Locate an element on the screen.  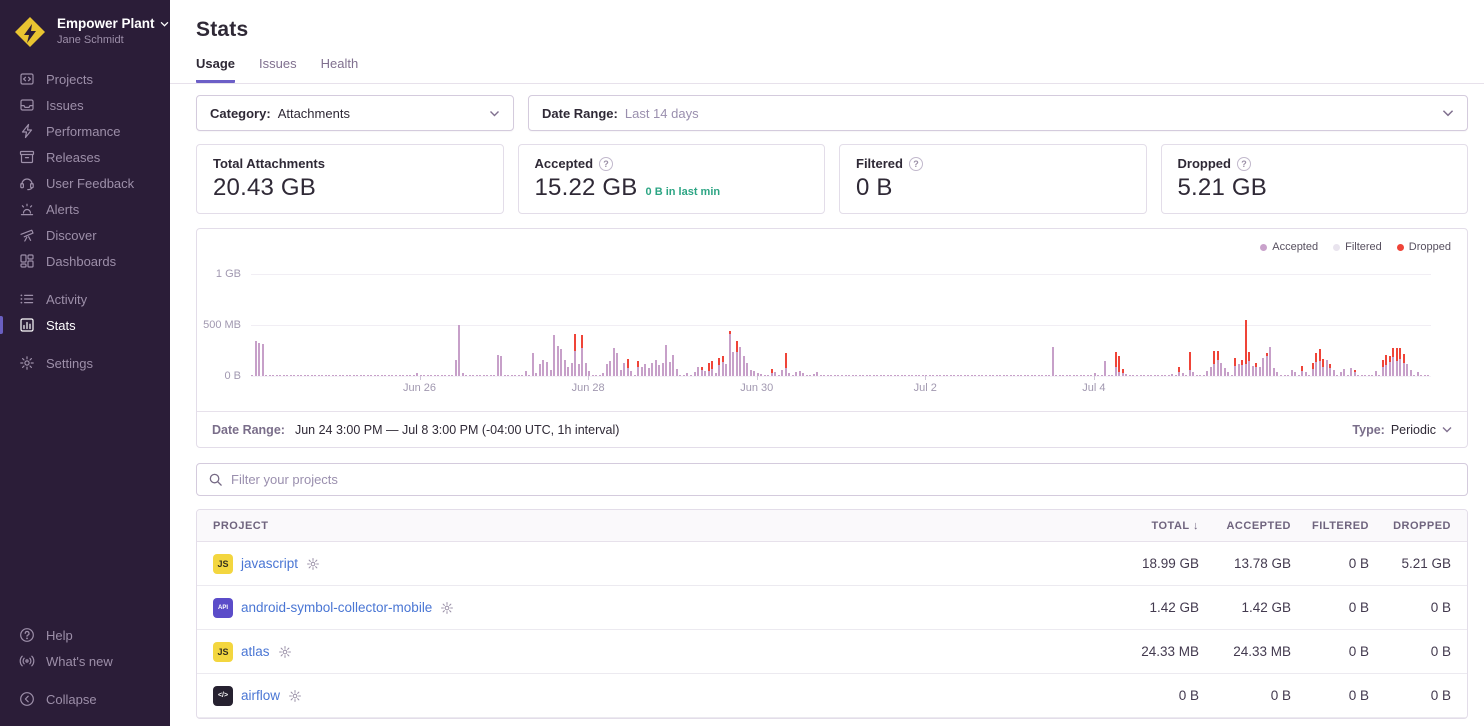
tab-usage: Usage is located at coordinates (216, 69).